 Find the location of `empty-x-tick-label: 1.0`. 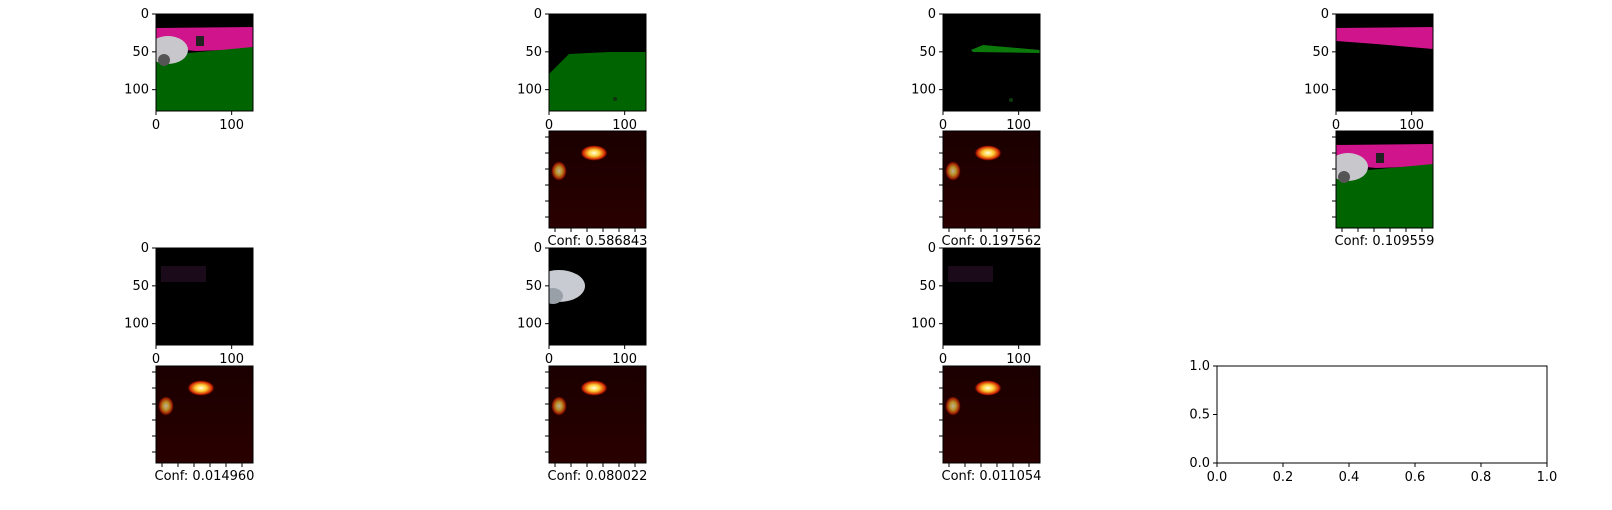

empty-x-tick-label: 1.0 is located at coordinates (1547, 477).